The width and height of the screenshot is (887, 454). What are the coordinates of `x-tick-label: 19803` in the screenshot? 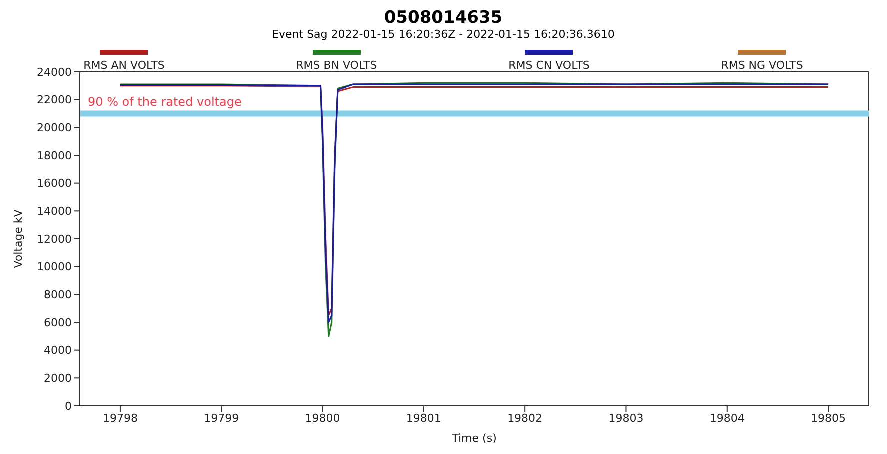 It's located at (626, 418).